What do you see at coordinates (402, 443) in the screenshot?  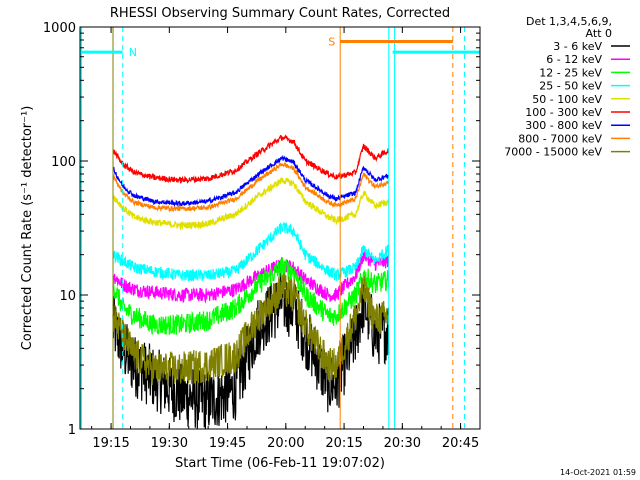 I see `x-tick-label: 20:30` at bounding box center [402, 443].